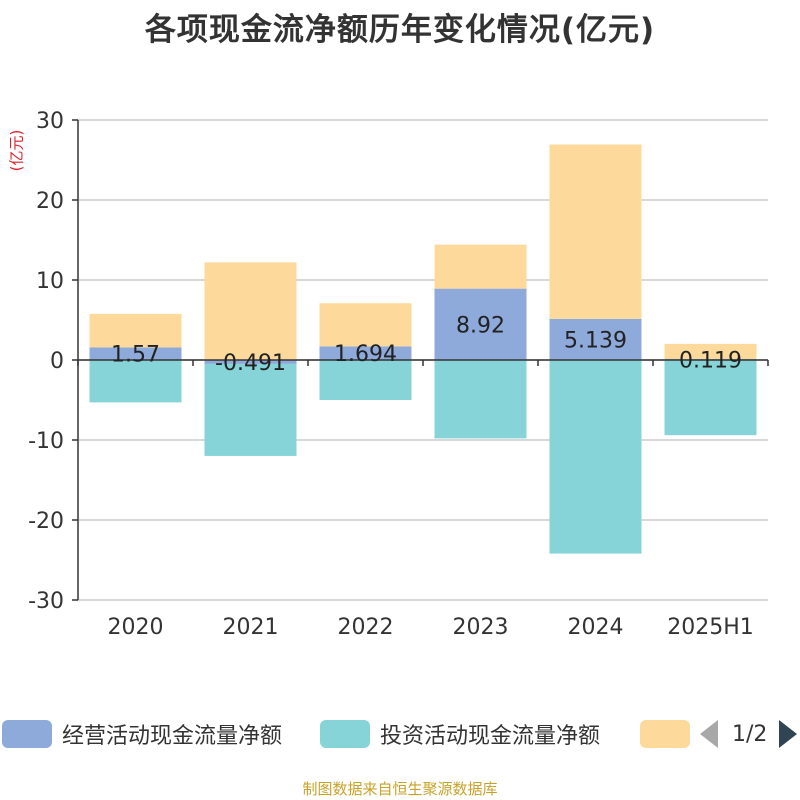  Describe the element at coordinates (50, 201) in the screenshot. I see `y-tick-label: 20` at that location.